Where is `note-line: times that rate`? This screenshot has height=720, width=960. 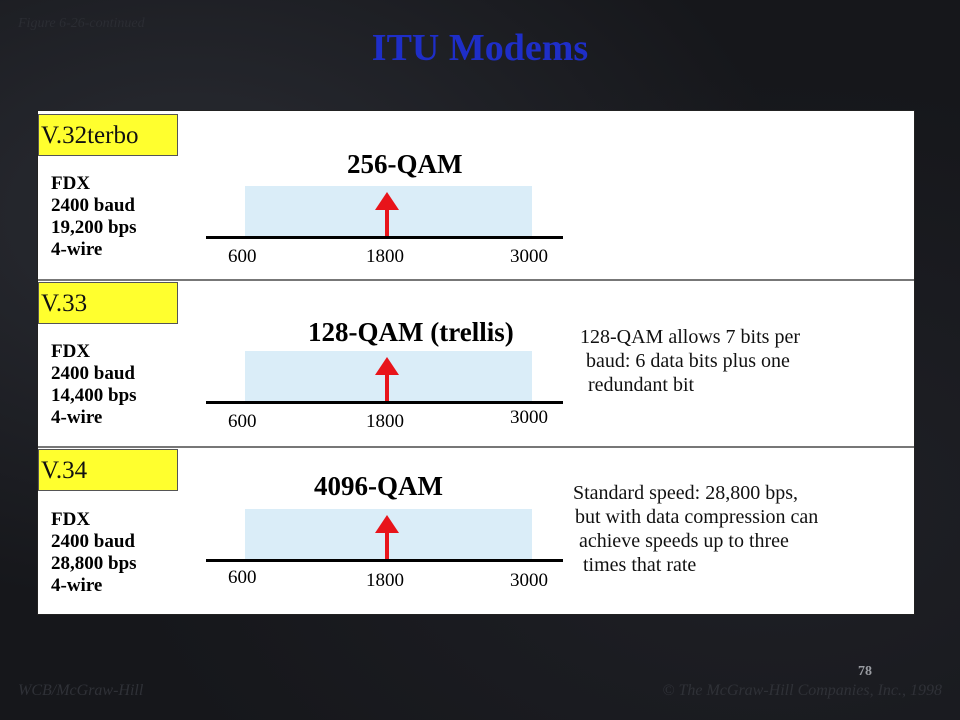 note-line: times that rate is located at coordinates (640, 565).